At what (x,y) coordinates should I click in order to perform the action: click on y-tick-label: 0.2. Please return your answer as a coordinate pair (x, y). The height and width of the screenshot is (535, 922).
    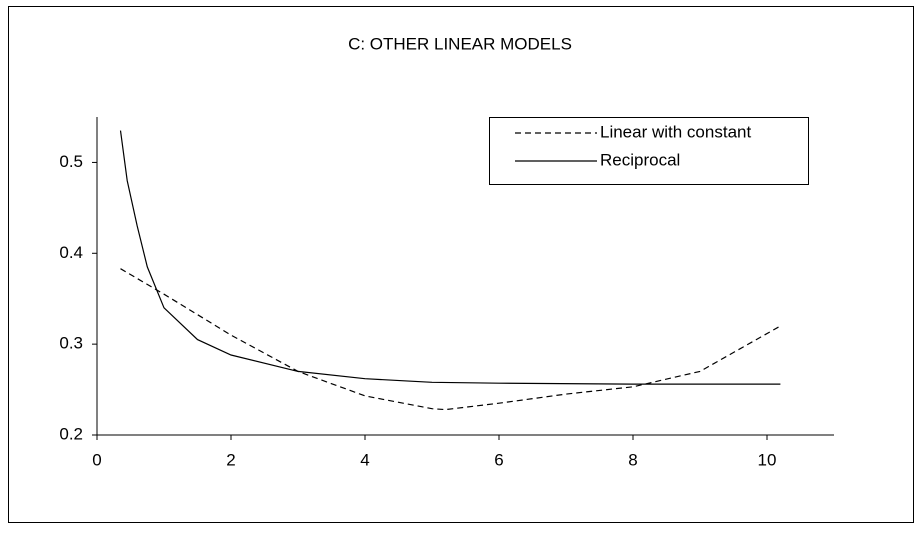
    Looking at the image, I should click on (71, 433).